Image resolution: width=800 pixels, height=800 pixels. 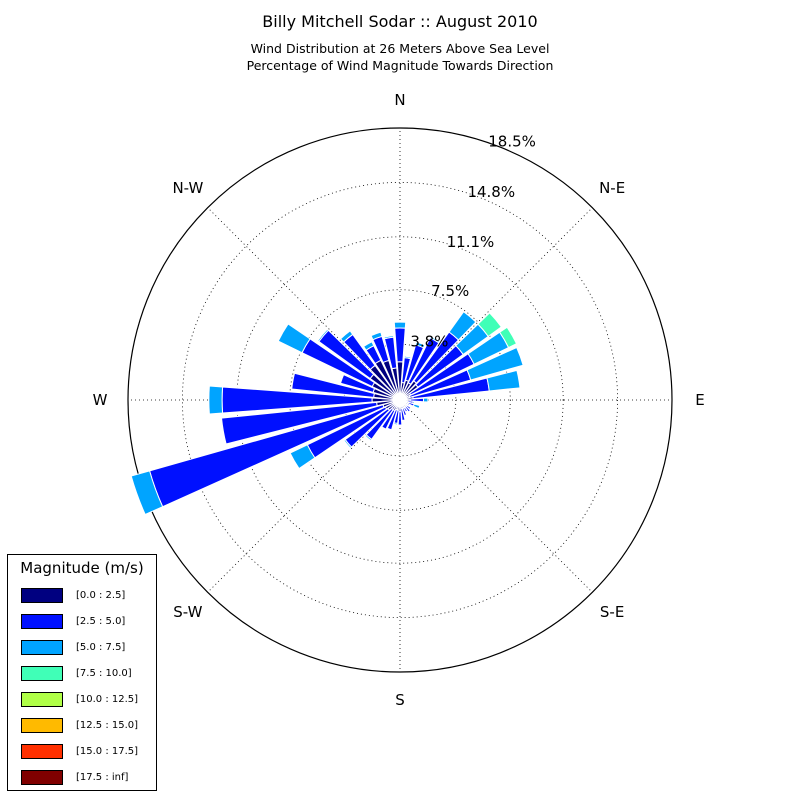 What do you see at coordinates (101, 647) in the screenshot?
I see `legend-label: [5.0 : 7.5]` at bounding box center [101, 647].